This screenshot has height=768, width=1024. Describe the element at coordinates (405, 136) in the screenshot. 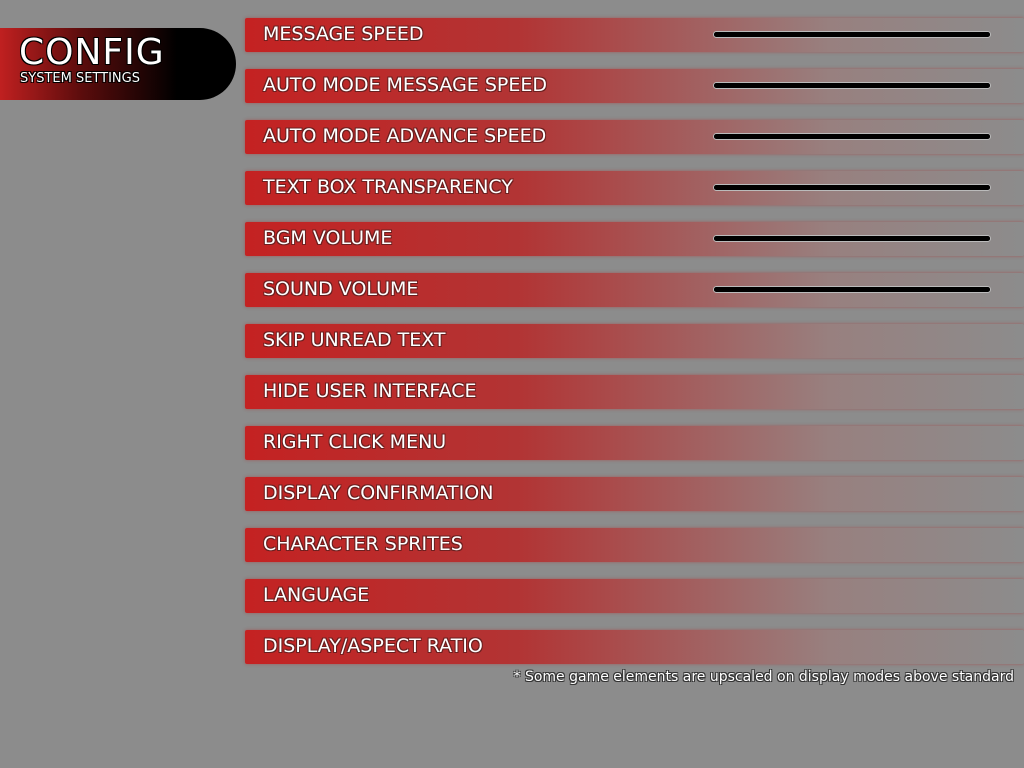

I see `setting-label: AUTO MODE ADVANCE SPEED` at that location.